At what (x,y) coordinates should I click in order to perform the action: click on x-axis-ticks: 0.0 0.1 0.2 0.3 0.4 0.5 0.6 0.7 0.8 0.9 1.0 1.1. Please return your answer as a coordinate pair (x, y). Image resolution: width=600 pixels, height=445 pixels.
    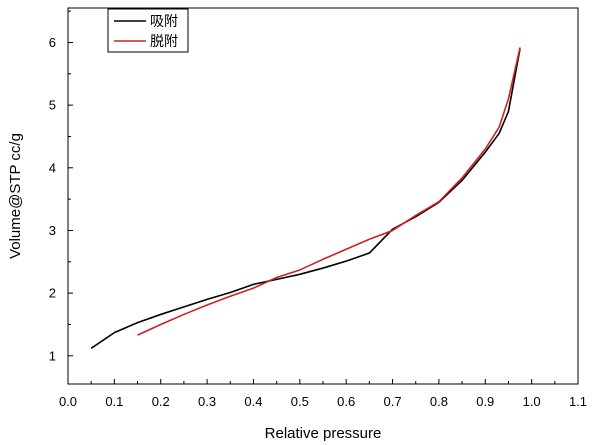
    Looking at the image, I should click on (323, 394).